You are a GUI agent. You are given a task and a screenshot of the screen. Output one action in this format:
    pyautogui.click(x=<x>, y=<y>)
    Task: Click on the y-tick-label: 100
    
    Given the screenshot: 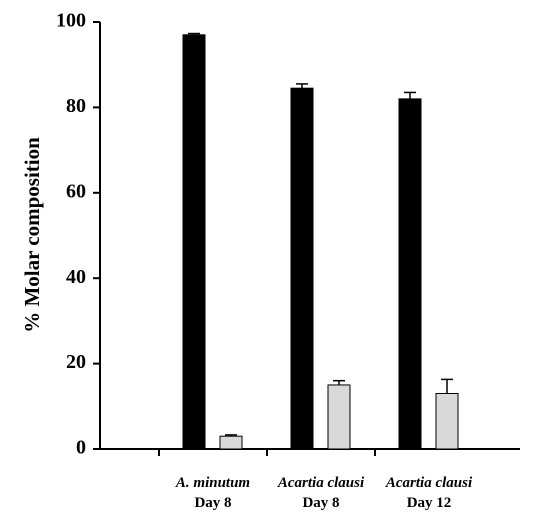 What is the action you would take?
    pyautogui.click(x=71, y=21)
    